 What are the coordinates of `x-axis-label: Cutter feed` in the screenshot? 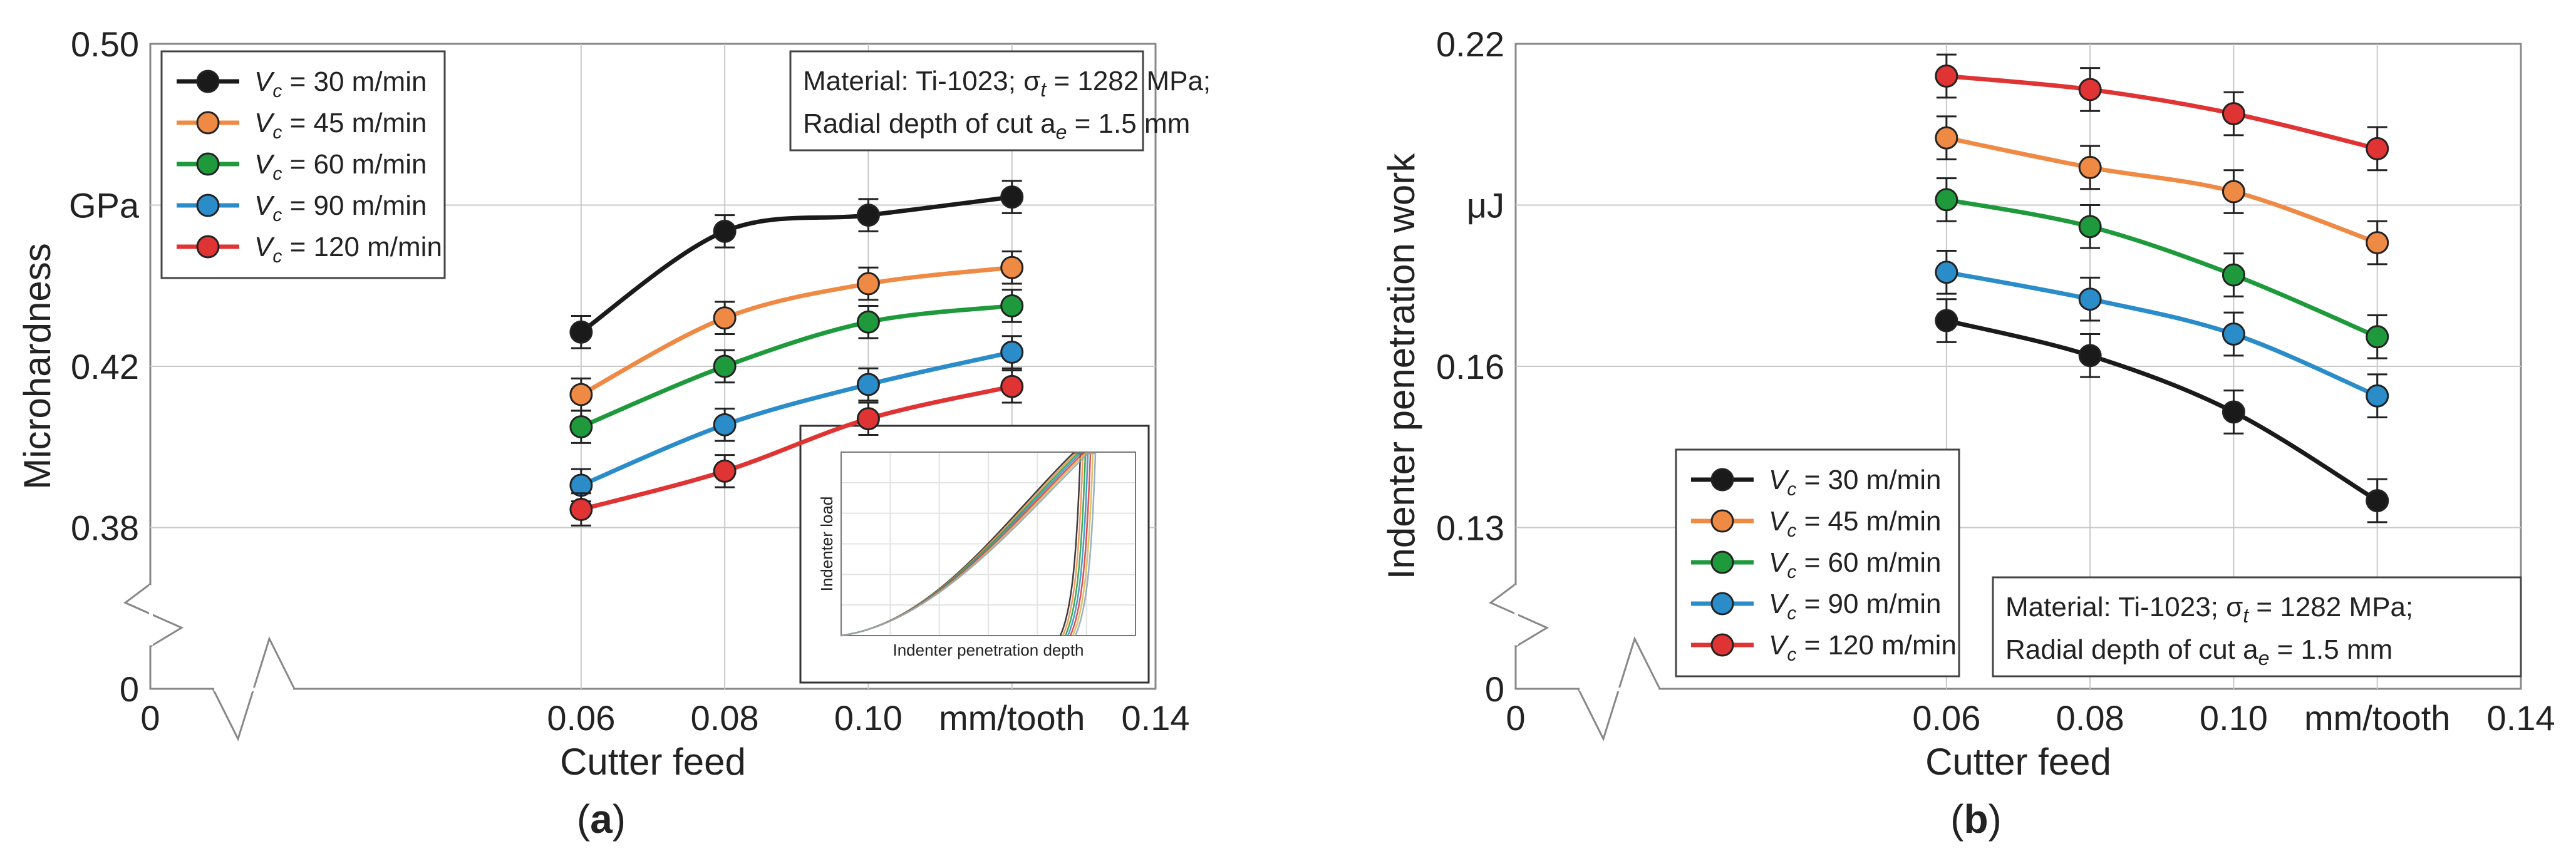 It's located at (653, 762).